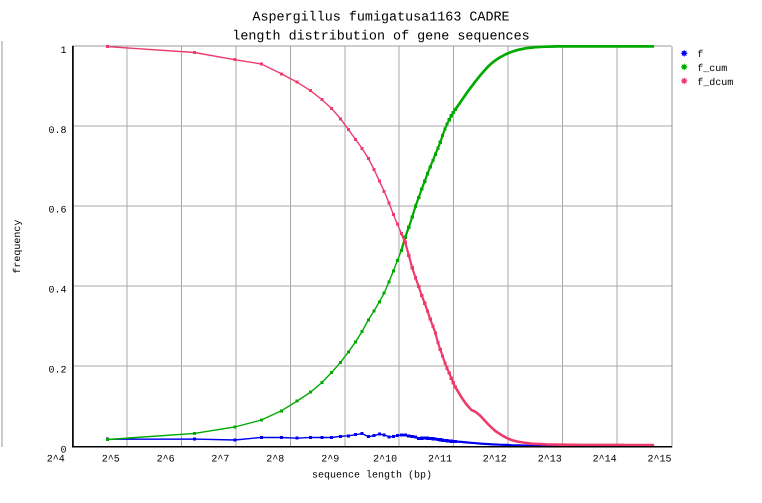 The image size is (762, 503). What do you see at coordinates (712, 69) in the screenshot?
I see `svg-text: f_cum` at bounding box center [712, 69].